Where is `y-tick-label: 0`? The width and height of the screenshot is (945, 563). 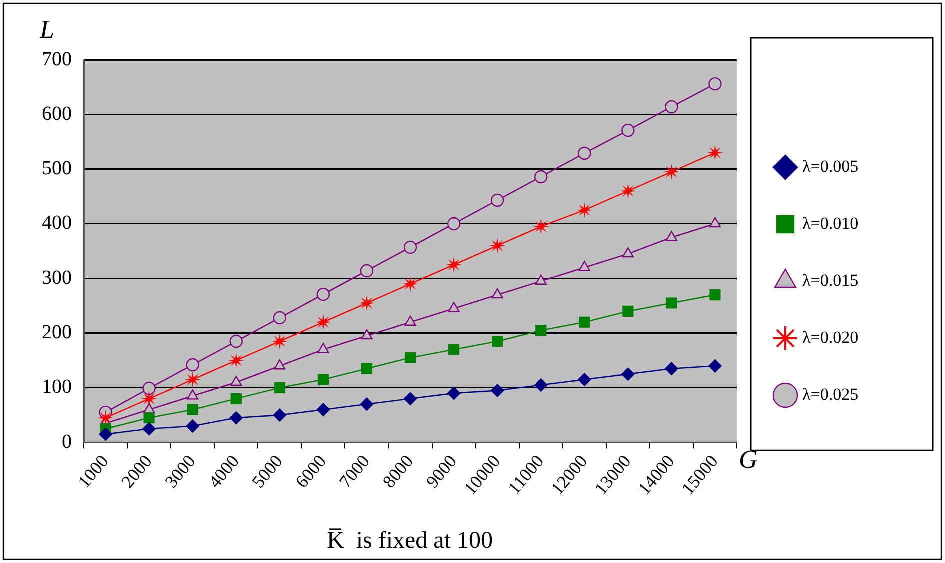
y-tick-label: 0 is located at coordinates (67, 441).